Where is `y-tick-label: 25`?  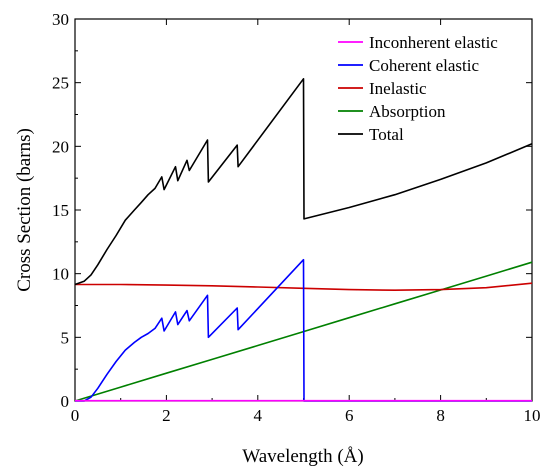
y-tick-label: 25 is located at coordinates (60, 83).